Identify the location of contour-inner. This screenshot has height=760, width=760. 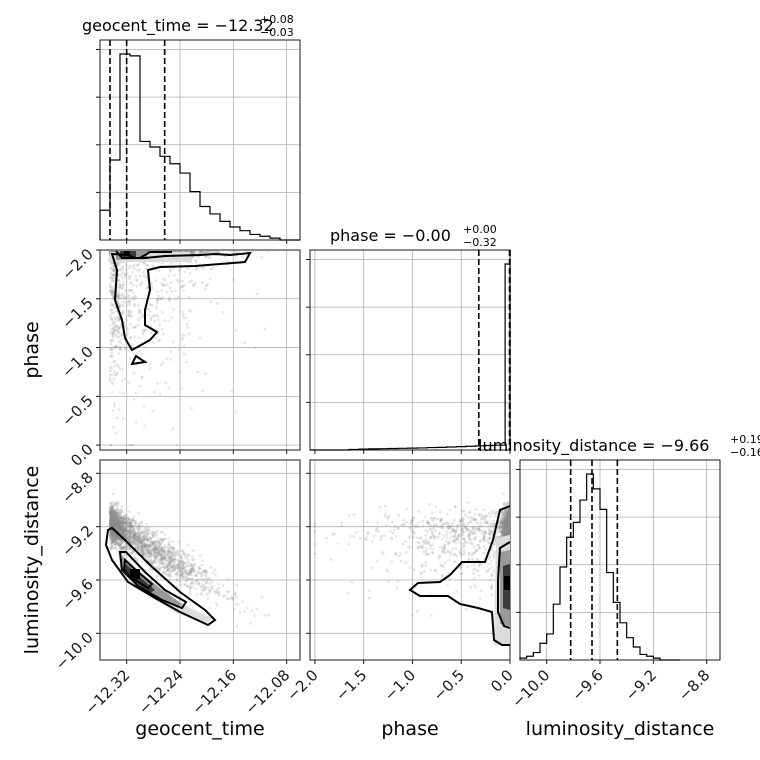
(138, 573).